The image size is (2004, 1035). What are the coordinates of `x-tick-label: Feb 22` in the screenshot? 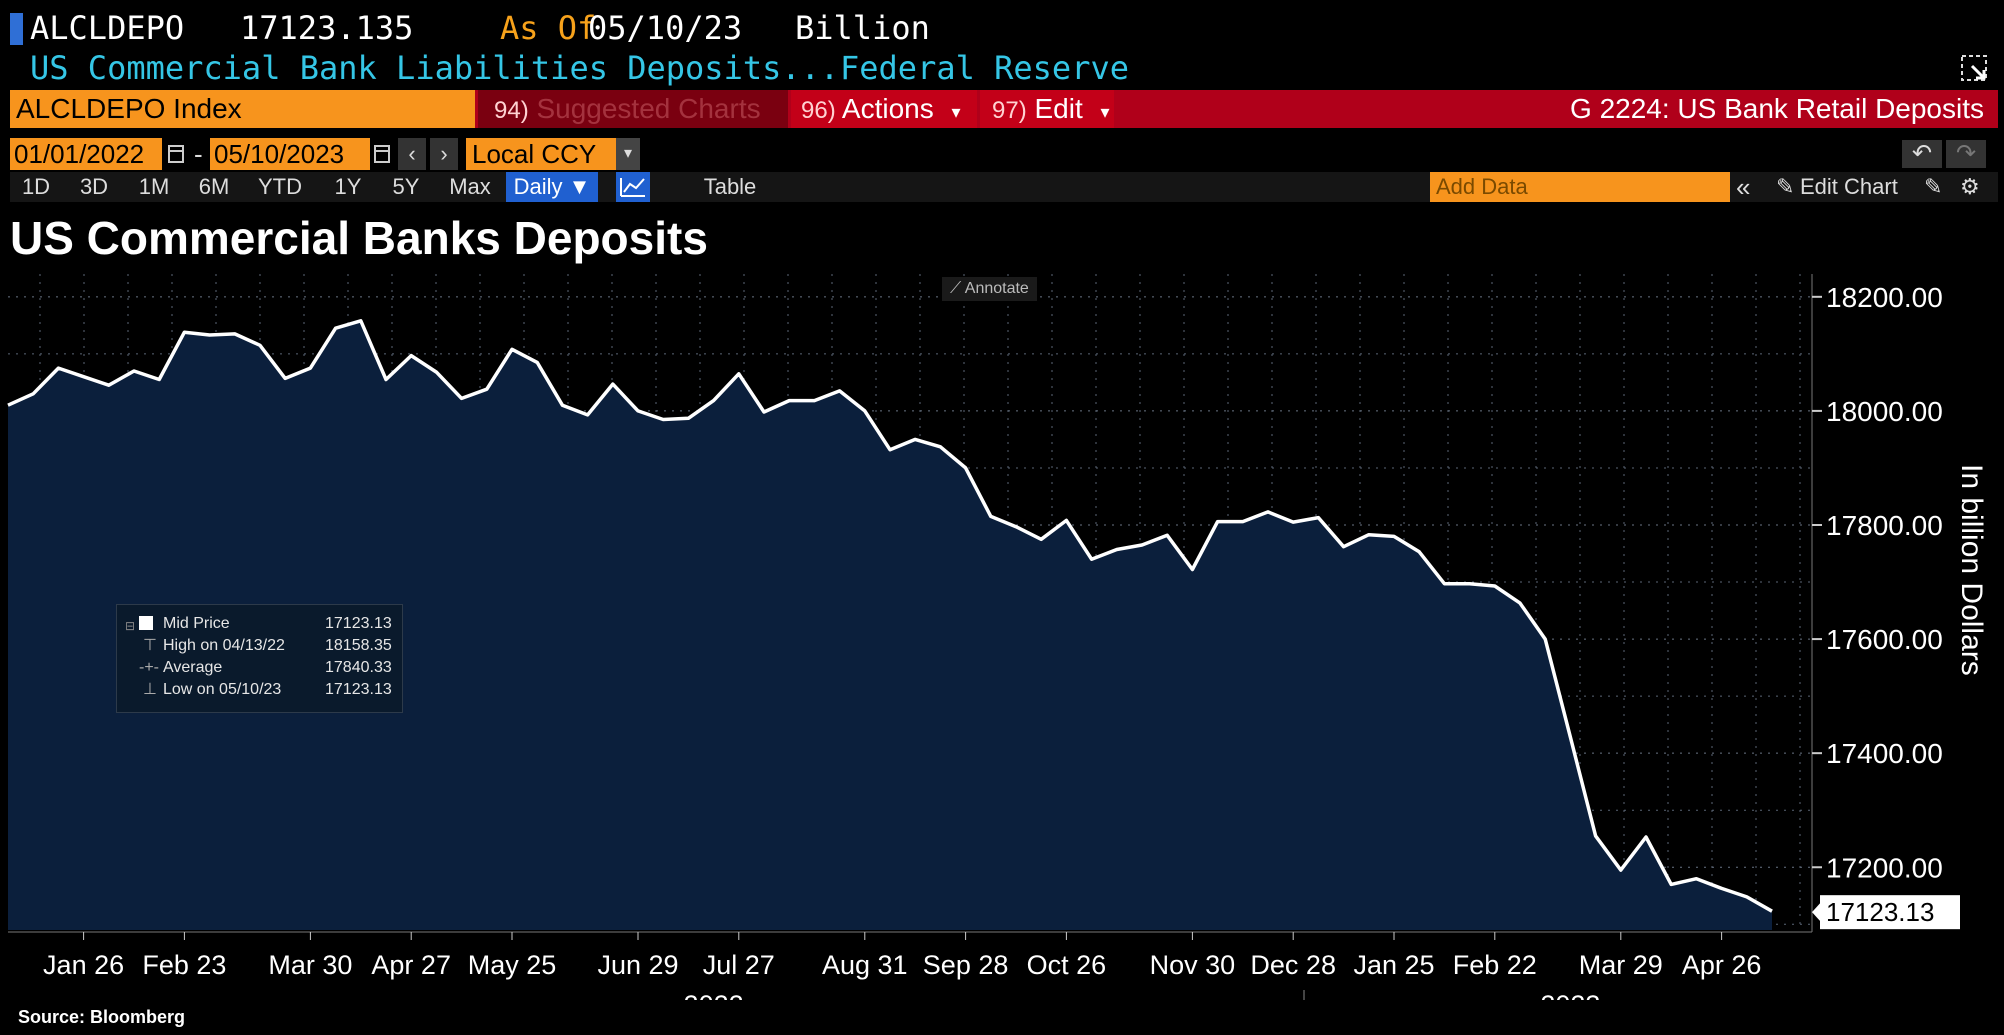 It's located at (1495, 965).